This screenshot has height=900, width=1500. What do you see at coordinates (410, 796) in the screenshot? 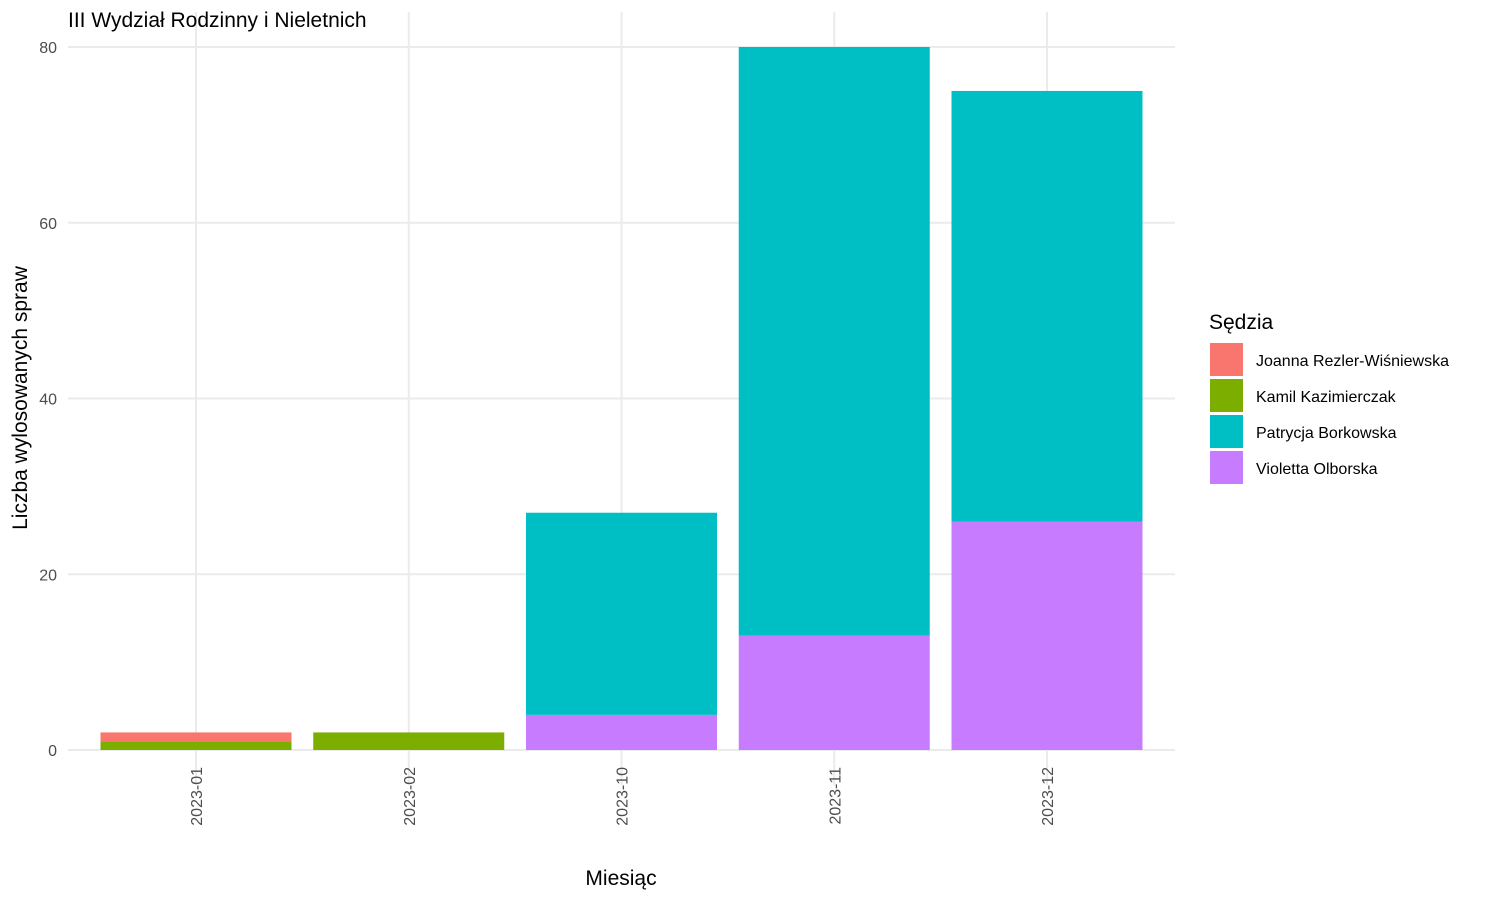
I see `x-tick-label: 2023-02` at bounding box center [410, 796].